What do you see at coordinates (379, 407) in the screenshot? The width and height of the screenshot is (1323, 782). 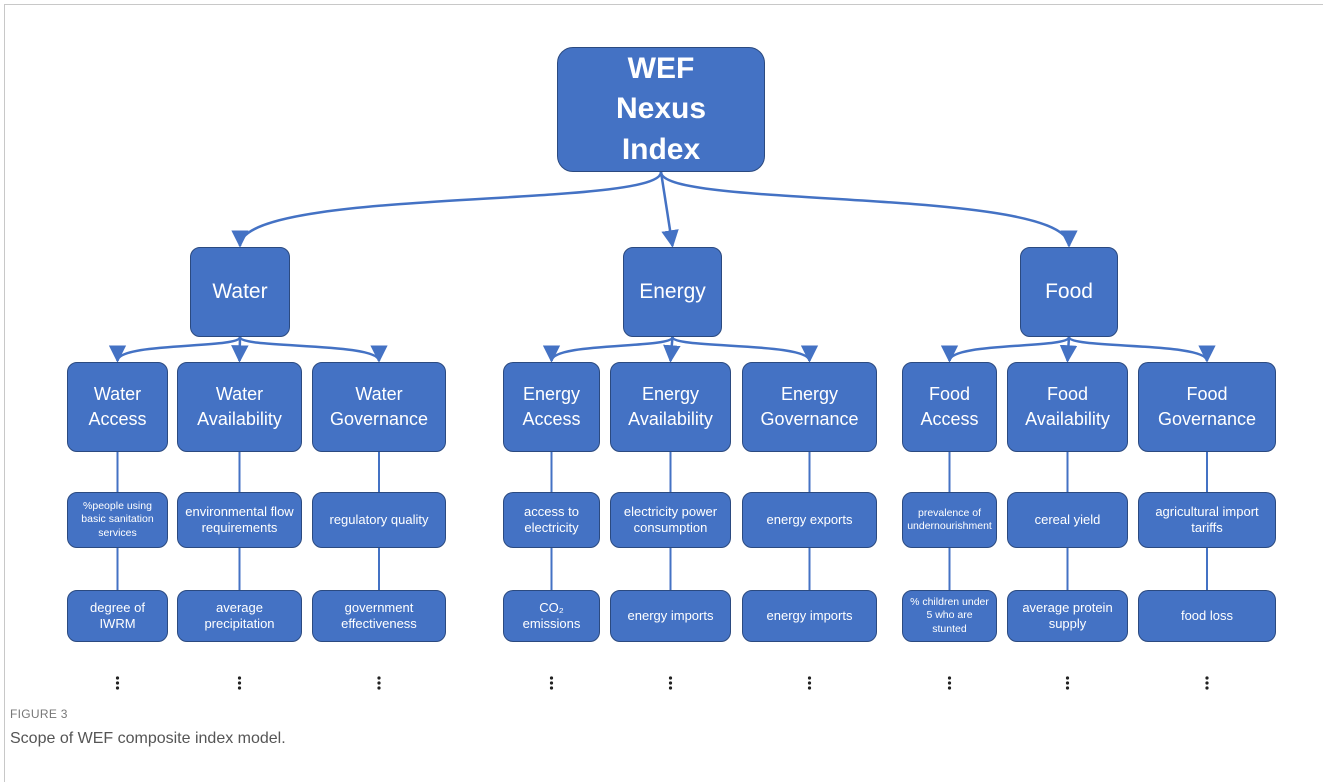 I see `component-node: Water Governance` at bounding box center [379, 407].